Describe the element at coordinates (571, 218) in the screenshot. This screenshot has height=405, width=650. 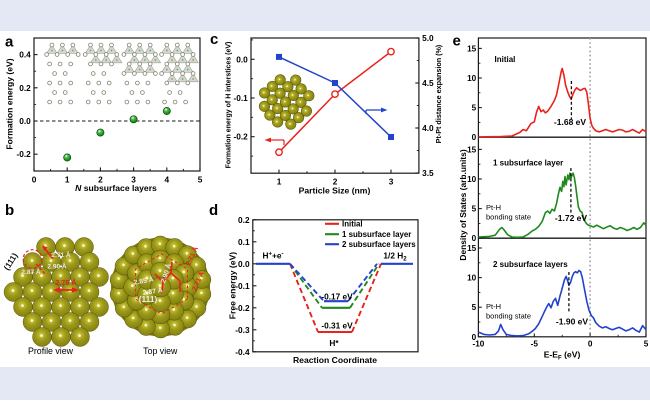
I see `svg-text: -1.72 eV` at that location.